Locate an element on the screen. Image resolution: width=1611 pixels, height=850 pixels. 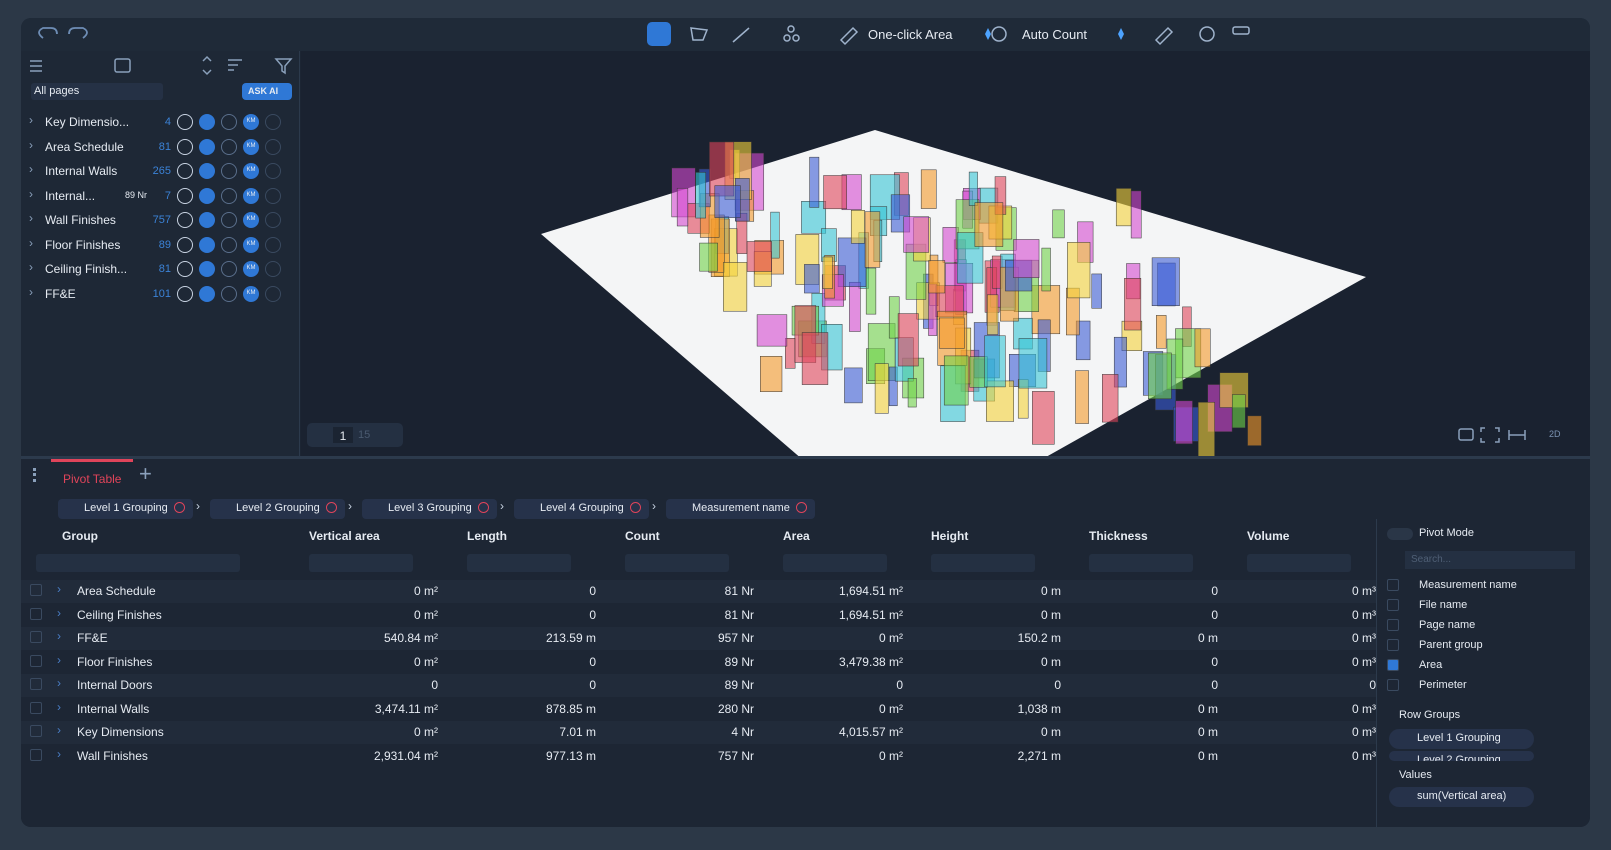
ask-ai-button: ASK AI is located at coordinates (267, 91).